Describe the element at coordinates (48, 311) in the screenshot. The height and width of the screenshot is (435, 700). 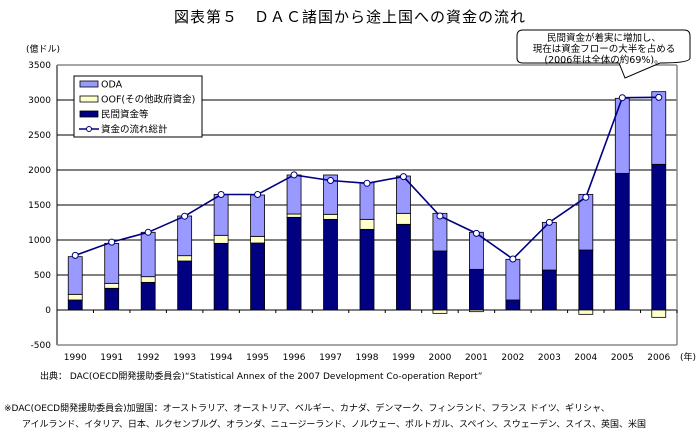
I see `y-tick-label: 0` at that location.